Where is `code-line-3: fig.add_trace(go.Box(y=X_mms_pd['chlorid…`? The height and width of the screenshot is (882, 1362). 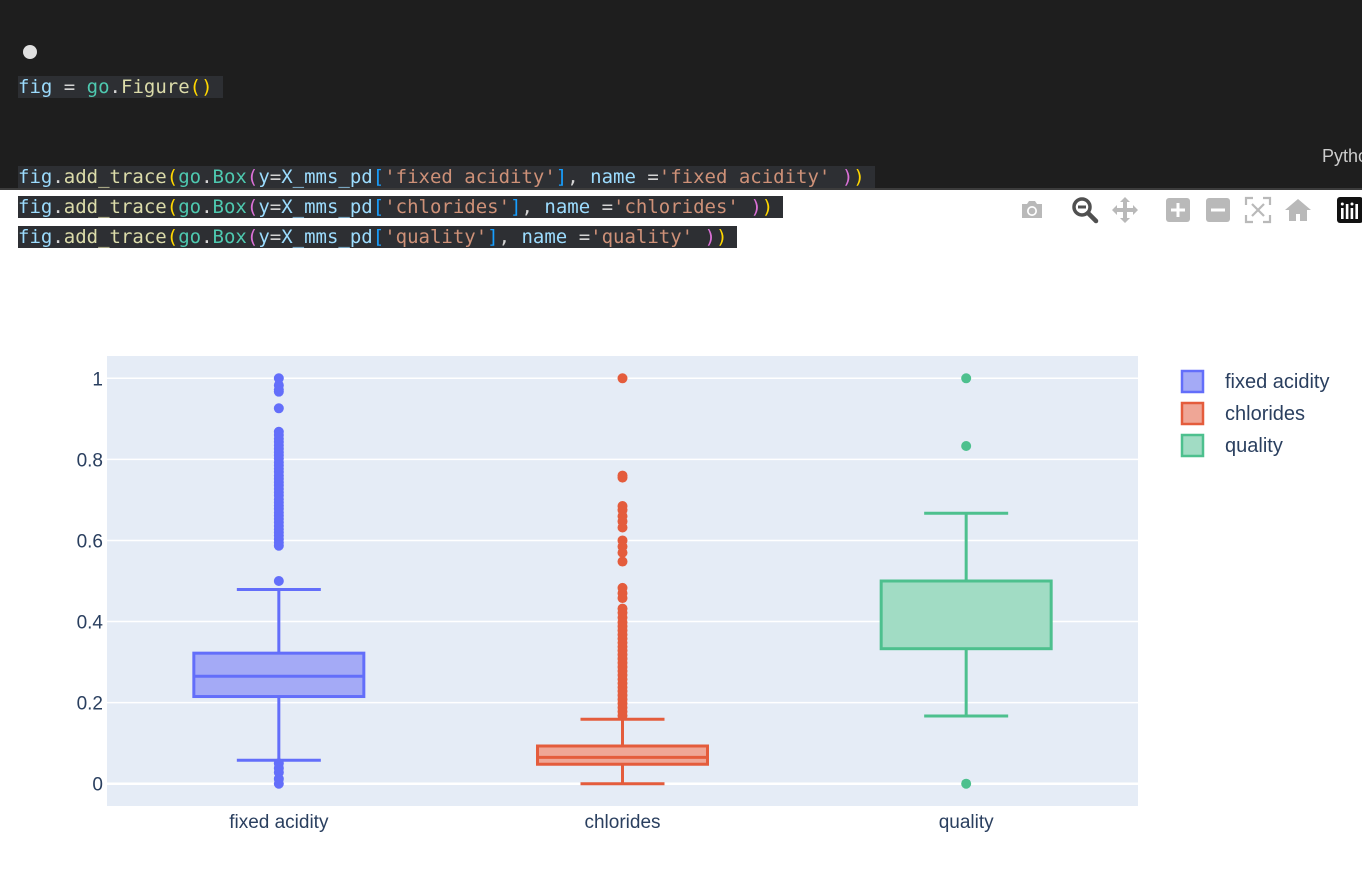 code-line-3: fig.add_trace(go.Box(y=X_mms_pd['chlorid… is located at coordinates (446, 207).